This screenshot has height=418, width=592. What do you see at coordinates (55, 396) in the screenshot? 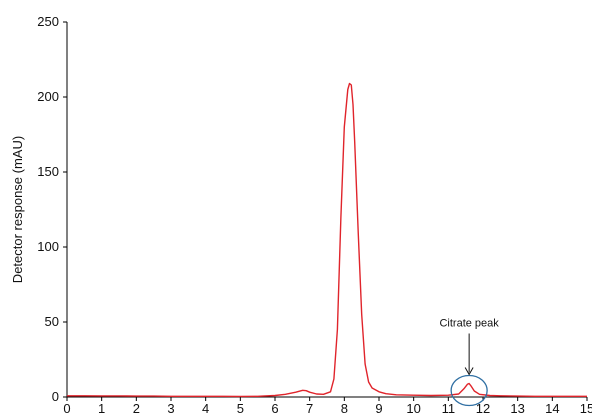
I see `y-tick-label: 0` at bounding box center [55, 396].